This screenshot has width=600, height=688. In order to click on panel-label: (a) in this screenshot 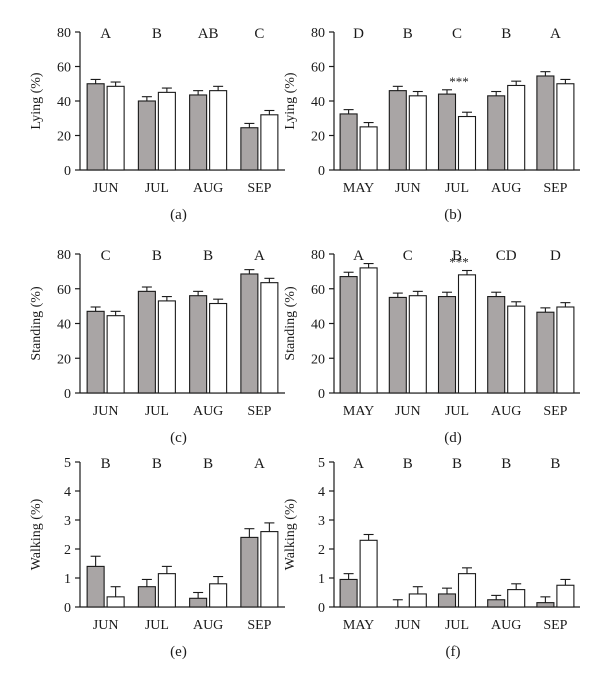, I will do `click(178, 215)`.